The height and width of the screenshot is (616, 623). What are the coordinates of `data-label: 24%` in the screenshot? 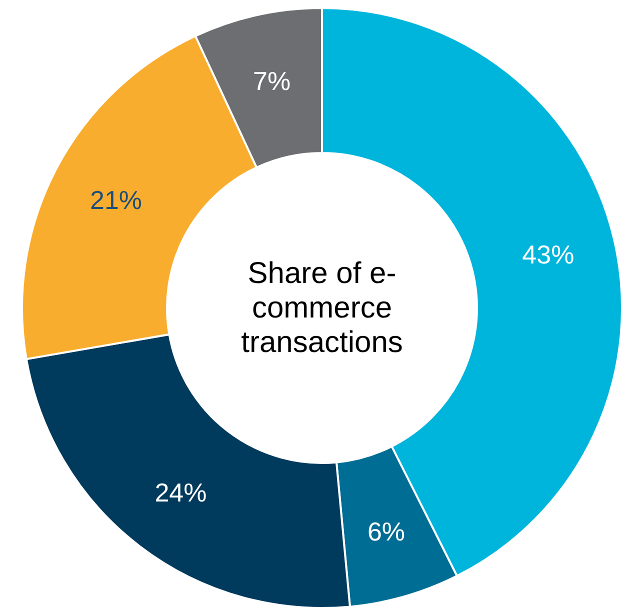 It's located at (180, 493).